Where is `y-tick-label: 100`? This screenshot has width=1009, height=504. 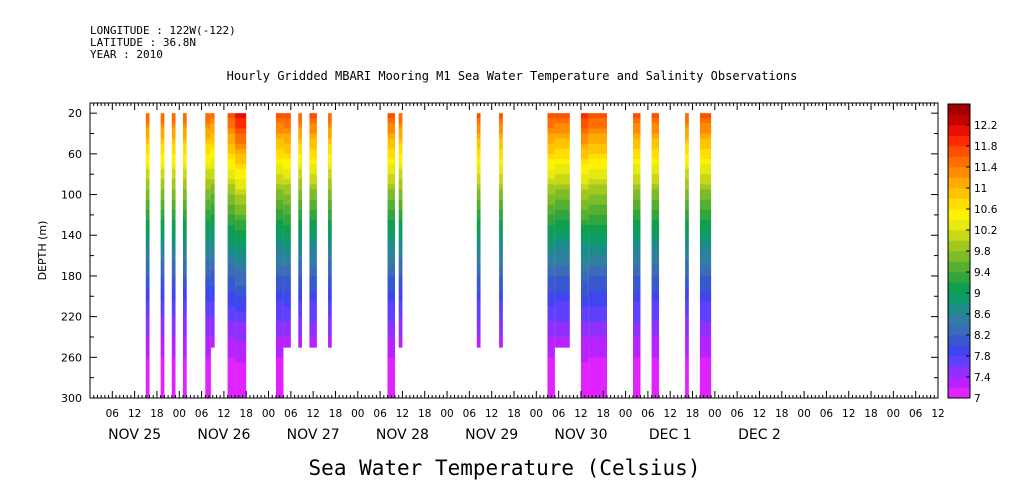 y-tick-label: 100 is located at coordinates (71, 195).